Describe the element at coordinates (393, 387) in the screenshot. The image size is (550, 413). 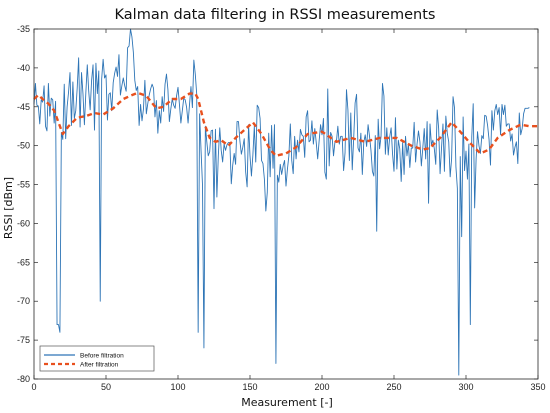
I see `x-tick-label: 250` at that location.